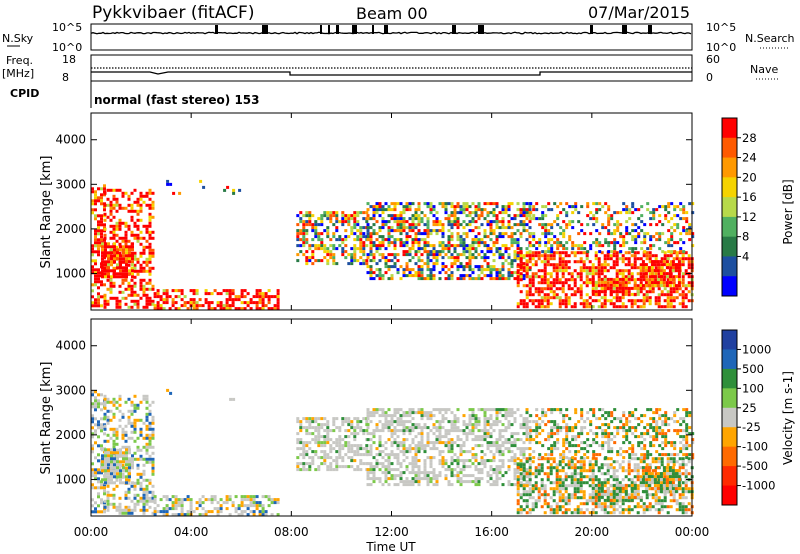 This screenshot has height=554, width=800. Describe the element at coordinates (753, 369) in the screenshot. I see `colorbar-tick-label: 500` at that location.